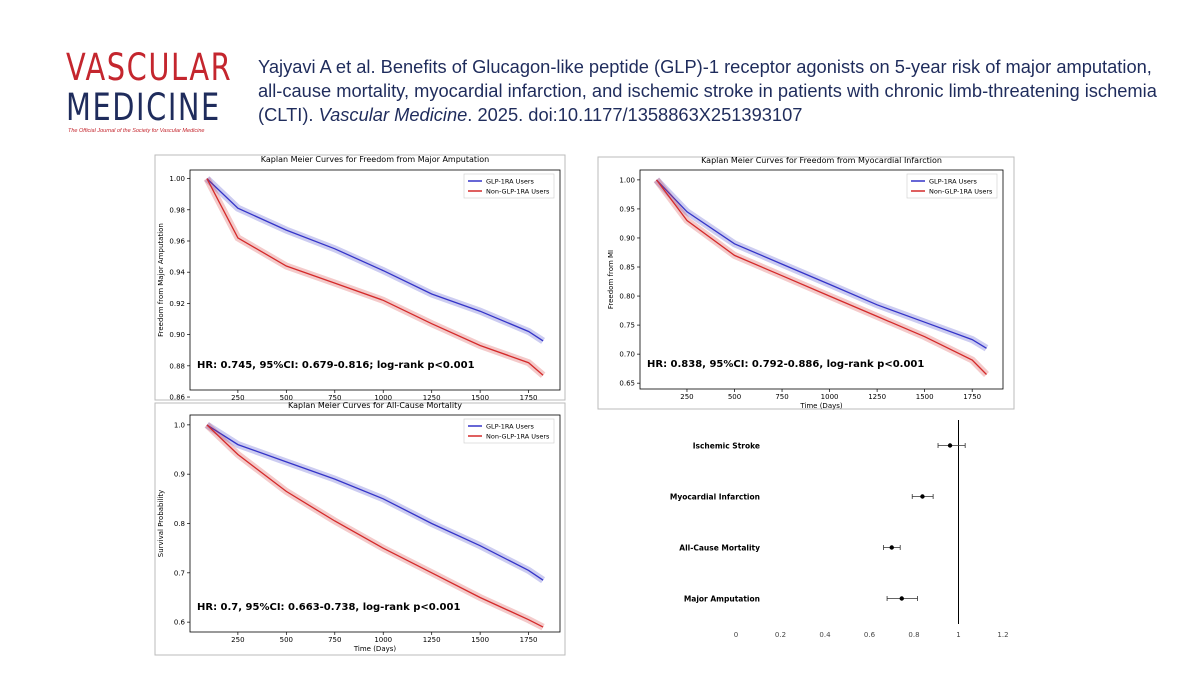 This screenshot has height=675, width=1200. I want to click on category-label: Major Amputation, so click(722, 599).